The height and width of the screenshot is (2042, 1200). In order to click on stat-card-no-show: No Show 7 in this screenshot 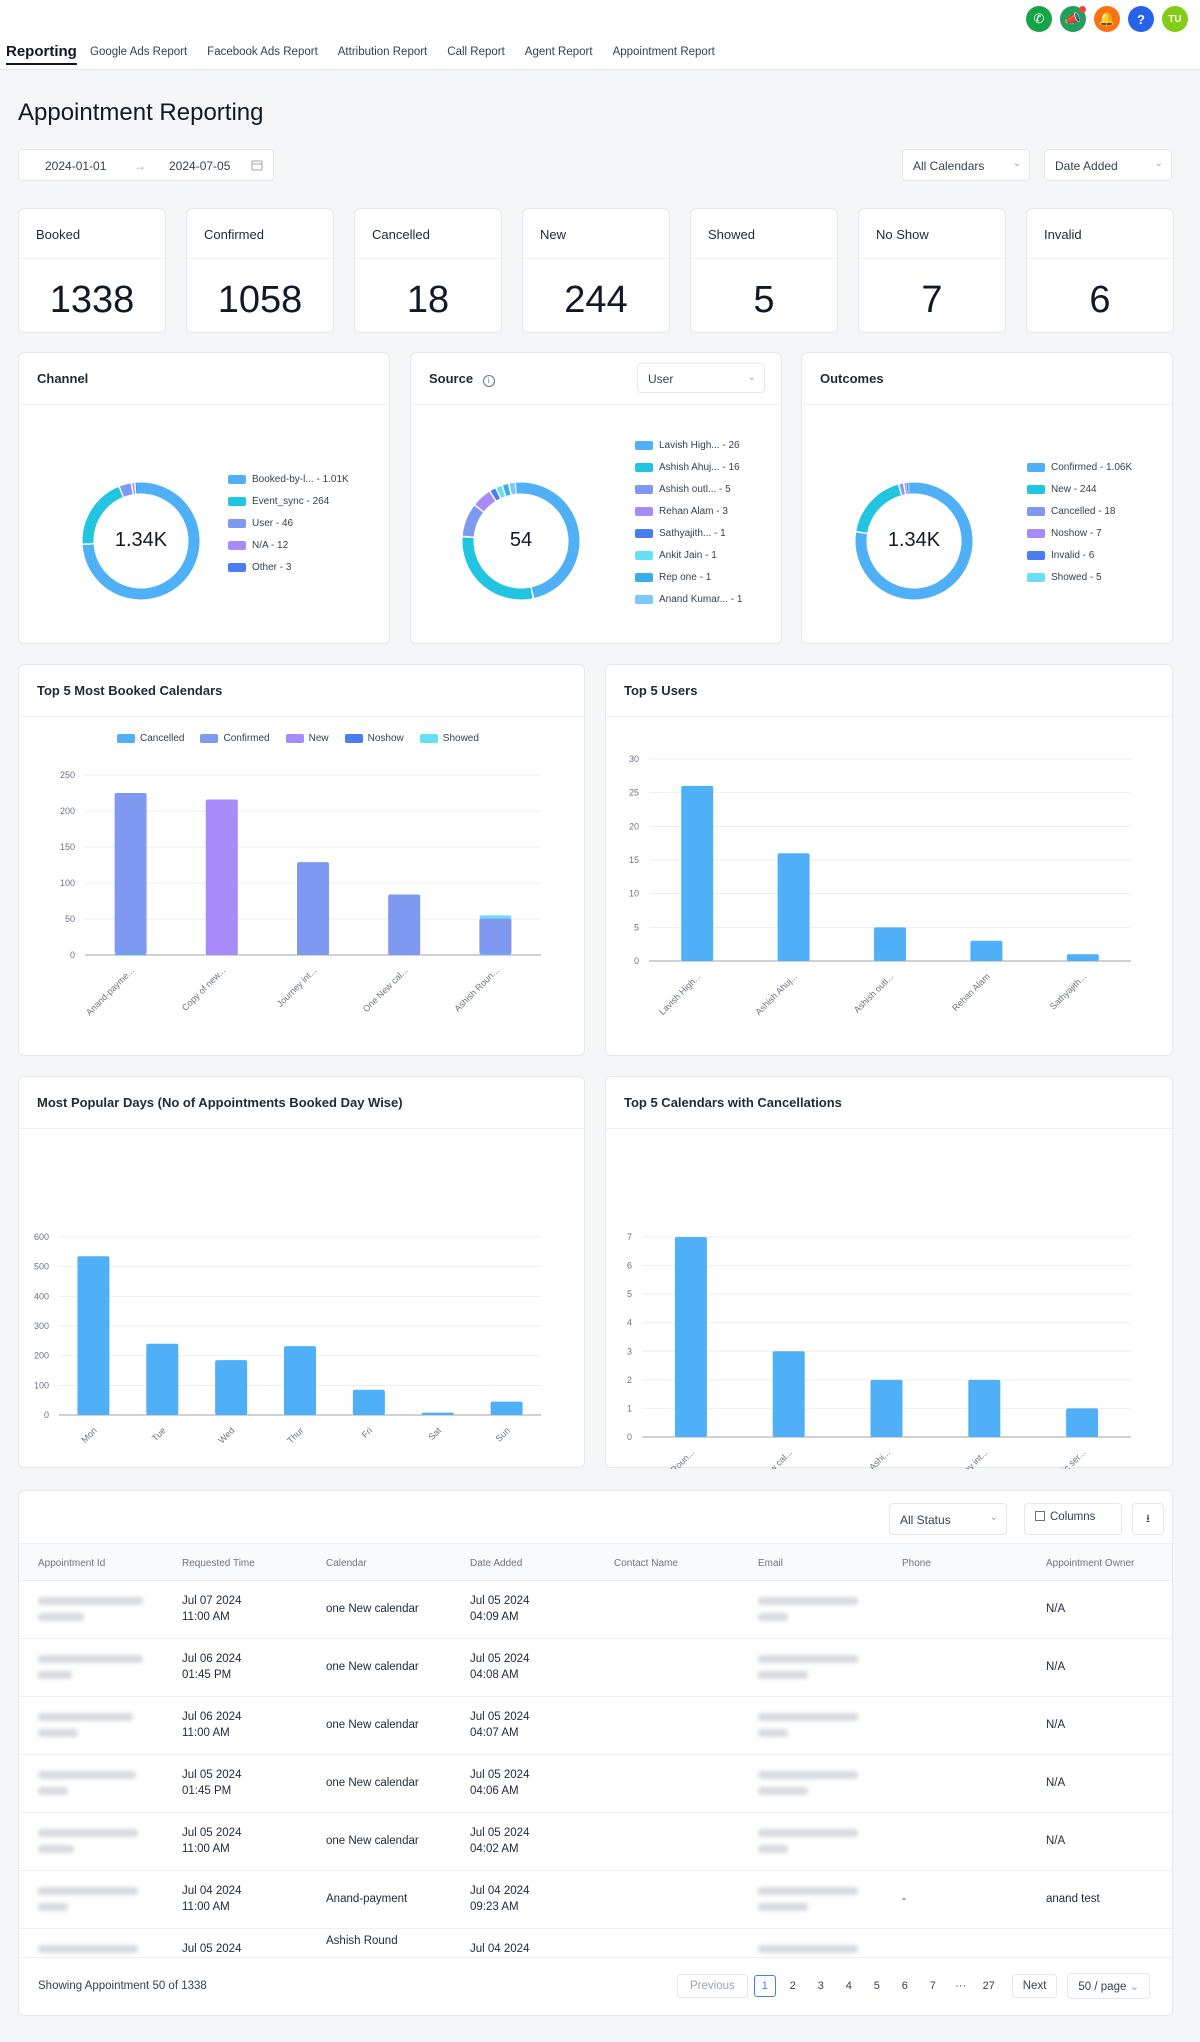, I will do `click(932, 270)`.